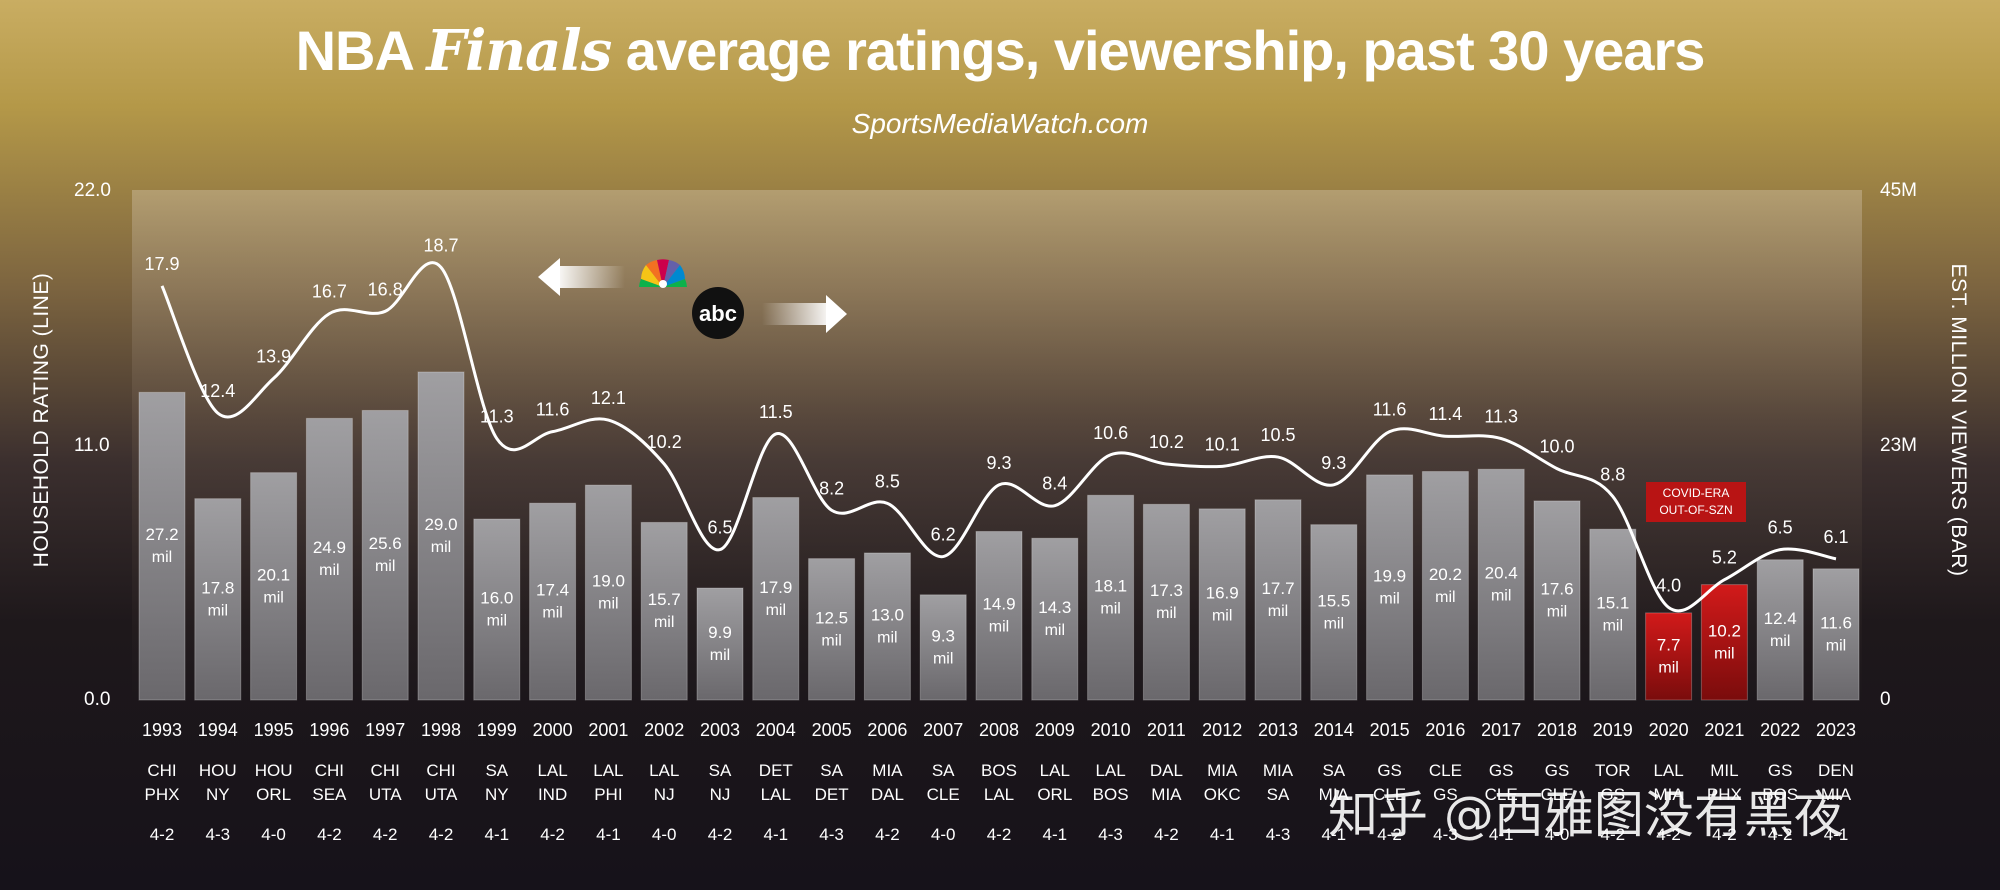 This screenshot has height=890, width=2000. Describe the element at coordinates (1668, 794) in the screenshot. I see `x-matchup-team2: MIA` at that location.